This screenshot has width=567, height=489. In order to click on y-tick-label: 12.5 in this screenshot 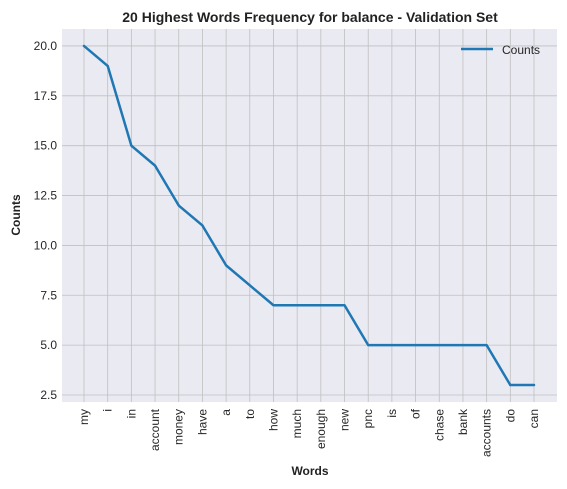, I will do `click(46, 196)`.